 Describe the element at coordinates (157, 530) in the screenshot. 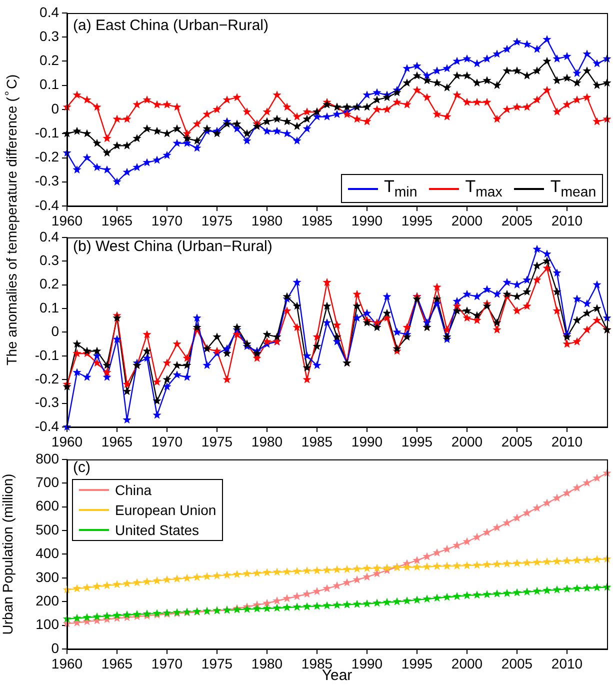

I see `legend-label: United States` at that location.